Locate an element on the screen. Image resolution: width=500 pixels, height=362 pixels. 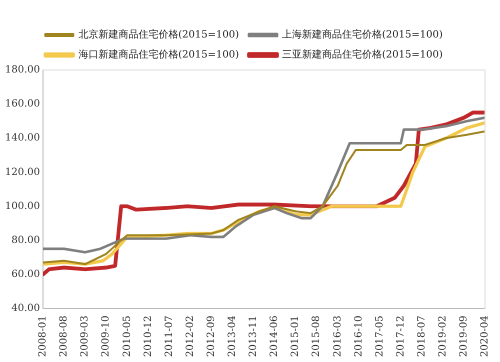
x-tick-label: 2013-11 is located at coordinates (254, 336).